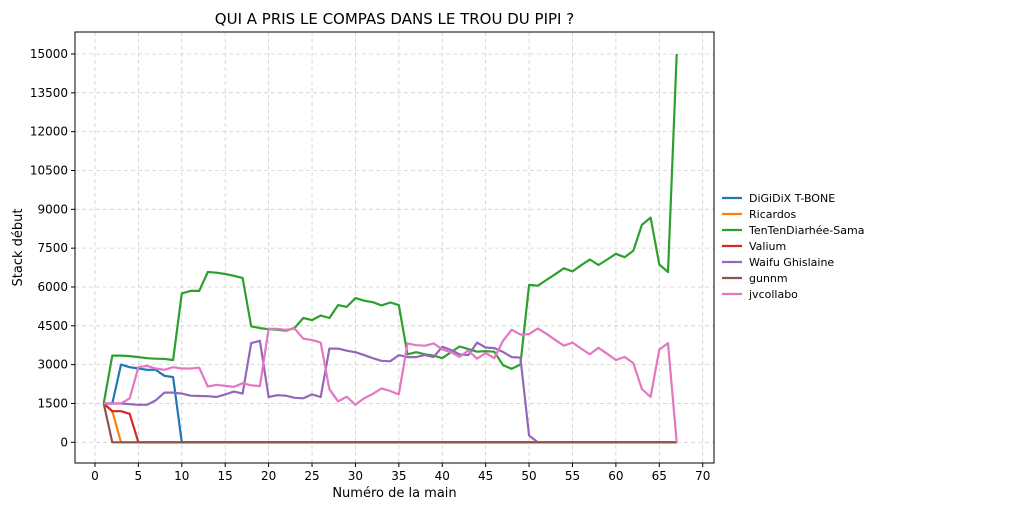  I want to click on x-tick-label: 0, so click(95, 476).